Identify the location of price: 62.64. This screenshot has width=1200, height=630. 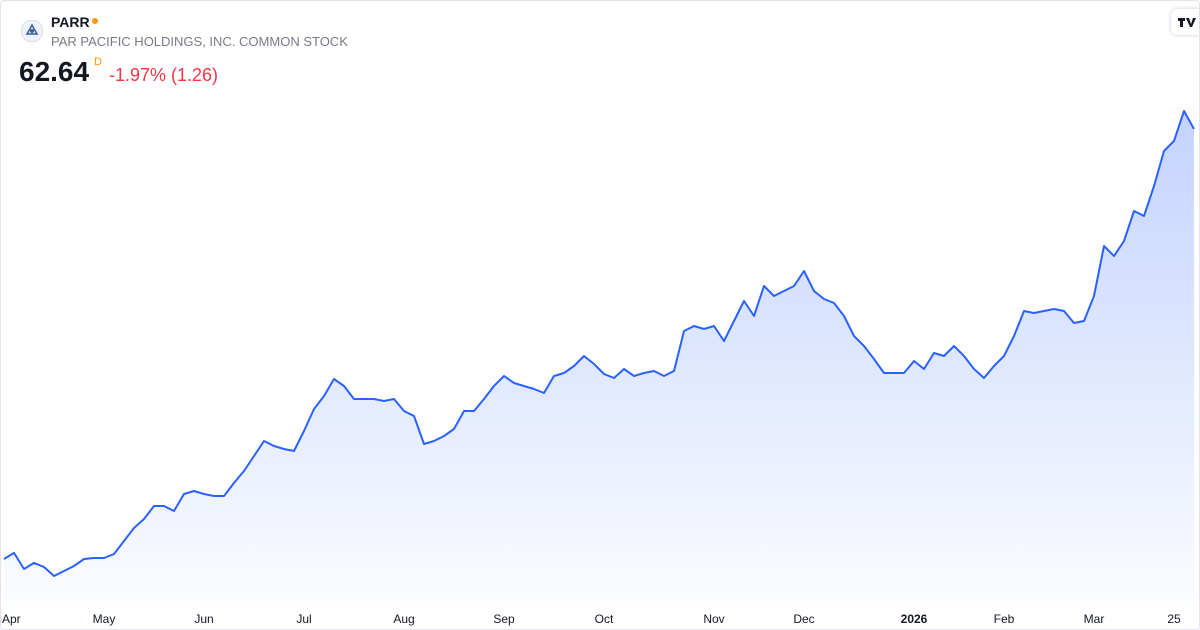
(54, 71).